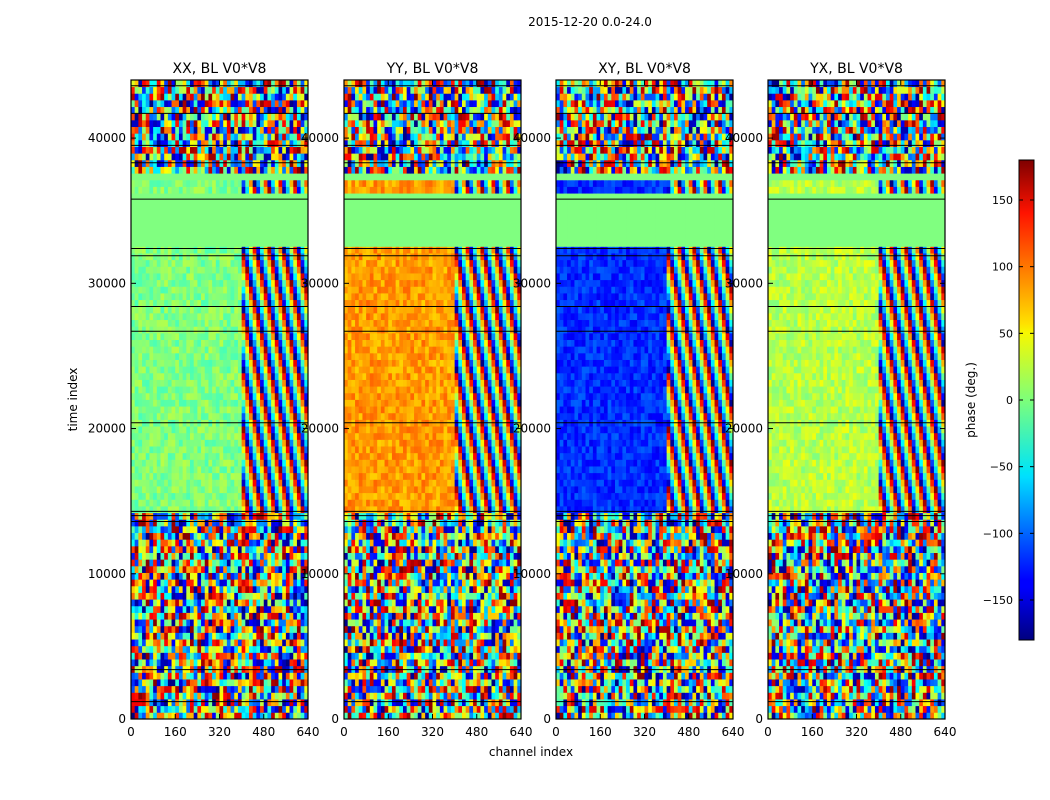 The image size is (1050, 800). I want to click on panel-title: XX, BL V0*V8, so click(220, 69).